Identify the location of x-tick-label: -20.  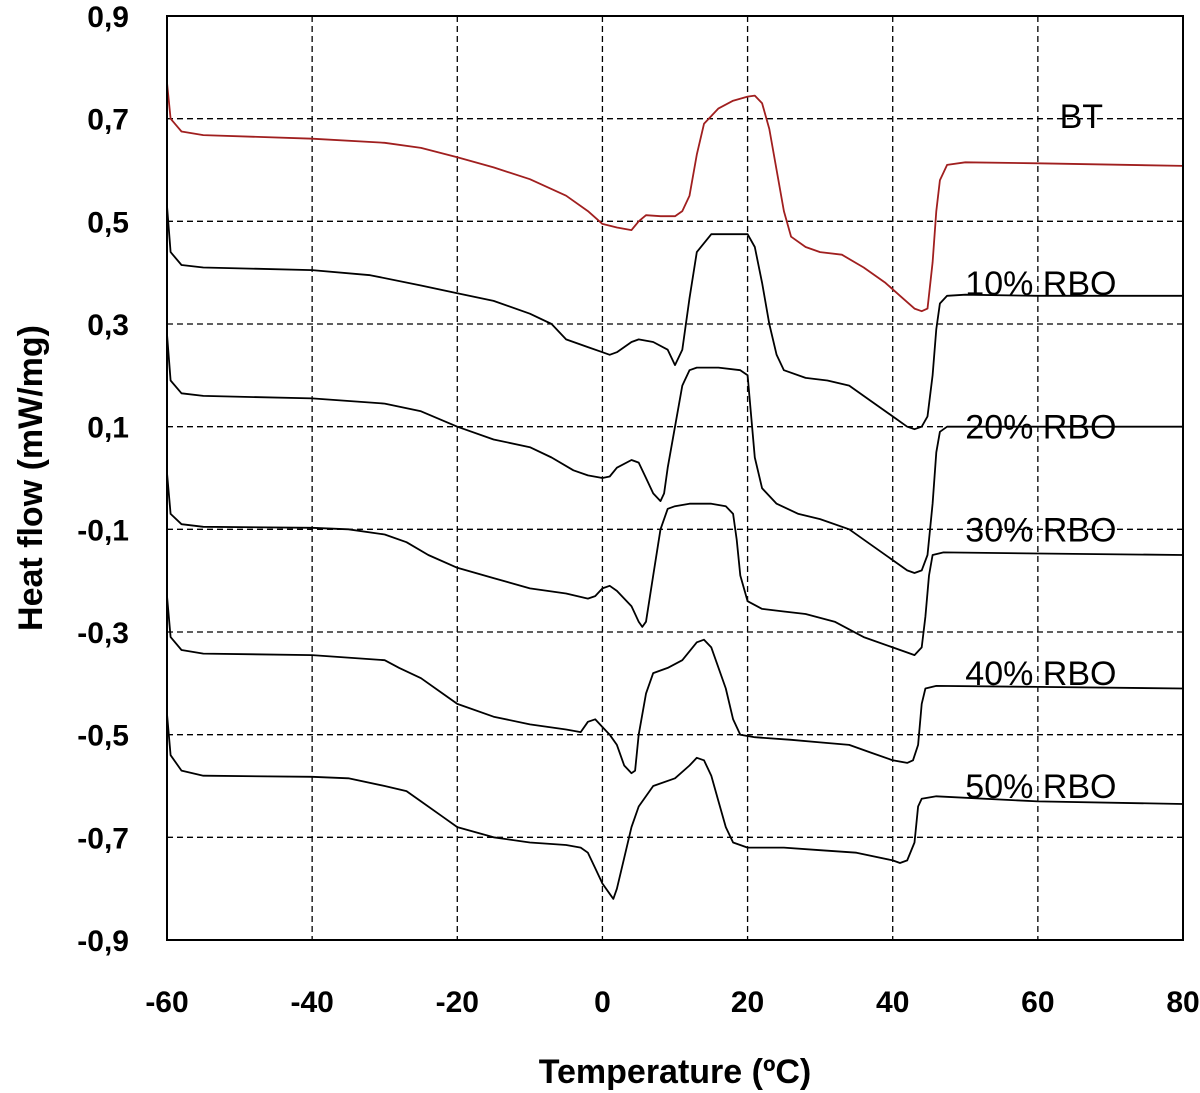
(457, 1002).